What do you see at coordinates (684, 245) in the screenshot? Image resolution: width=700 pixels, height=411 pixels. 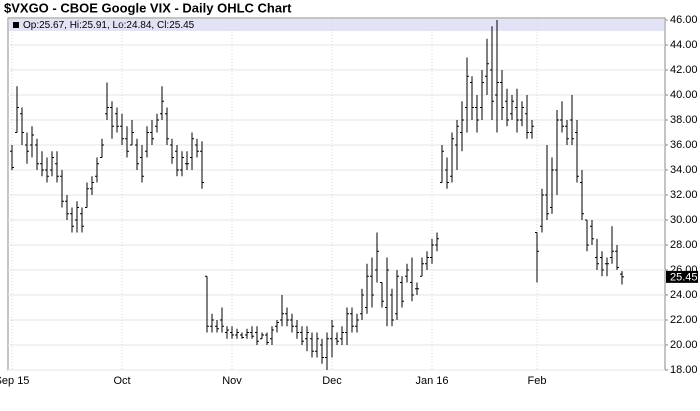 I see `y-tick-label: 28.00` at bounding box center [684, 245].